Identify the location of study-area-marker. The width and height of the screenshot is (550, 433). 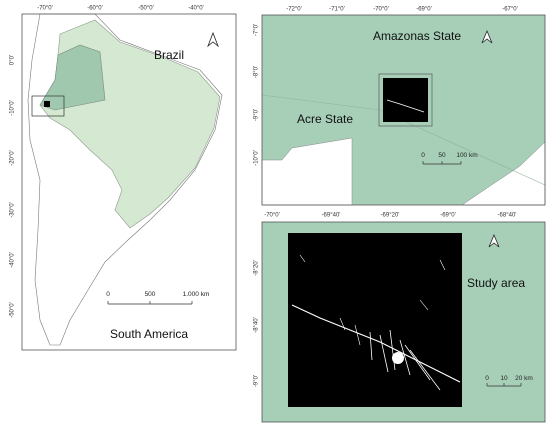
(47, 104).